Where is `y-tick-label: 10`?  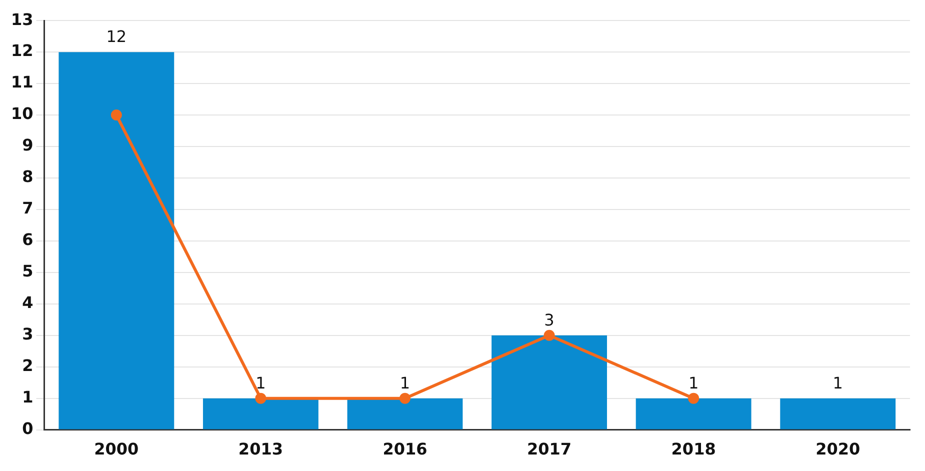
y-tick-label: 10 is located at coordinates (22, 114).